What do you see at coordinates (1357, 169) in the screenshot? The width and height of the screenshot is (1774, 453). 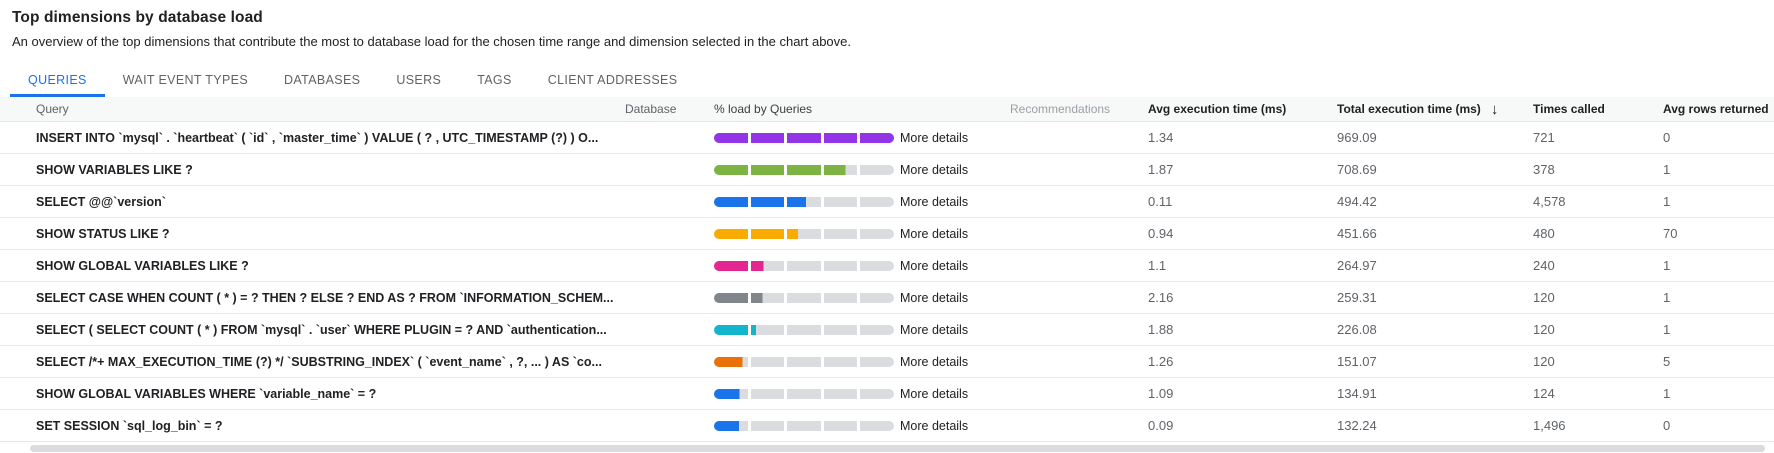 I see `total-execution-time: 708.69` at bounding box center [1357, 169].